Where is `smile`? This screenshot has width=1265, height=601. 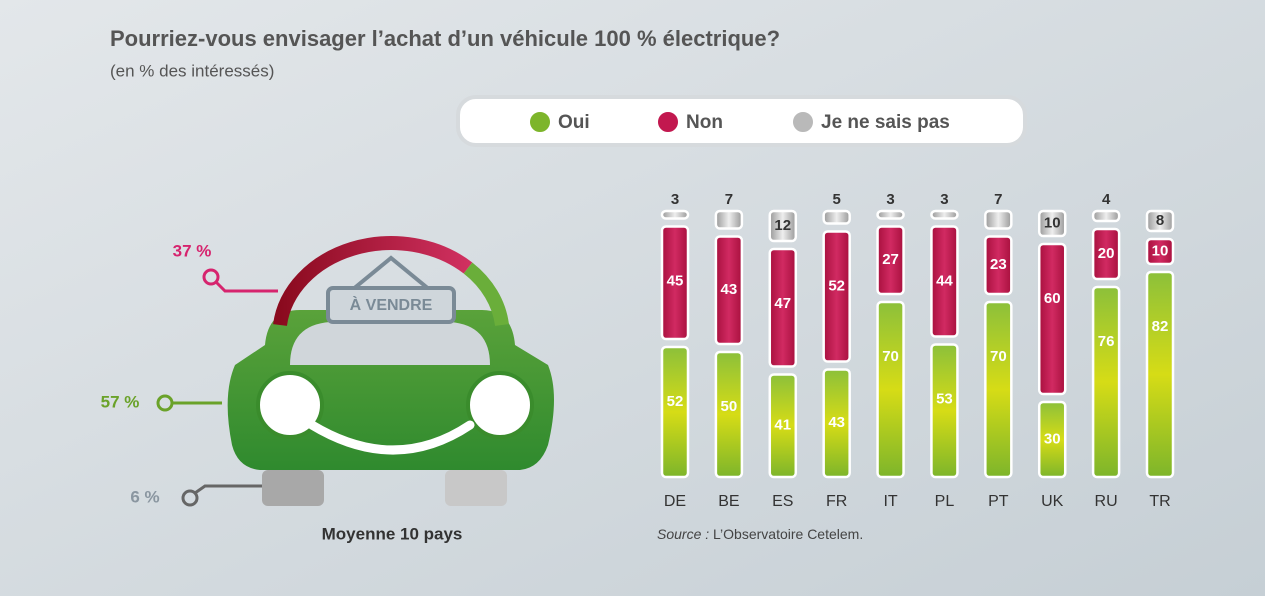 smile is located at coordinates (391, 437).